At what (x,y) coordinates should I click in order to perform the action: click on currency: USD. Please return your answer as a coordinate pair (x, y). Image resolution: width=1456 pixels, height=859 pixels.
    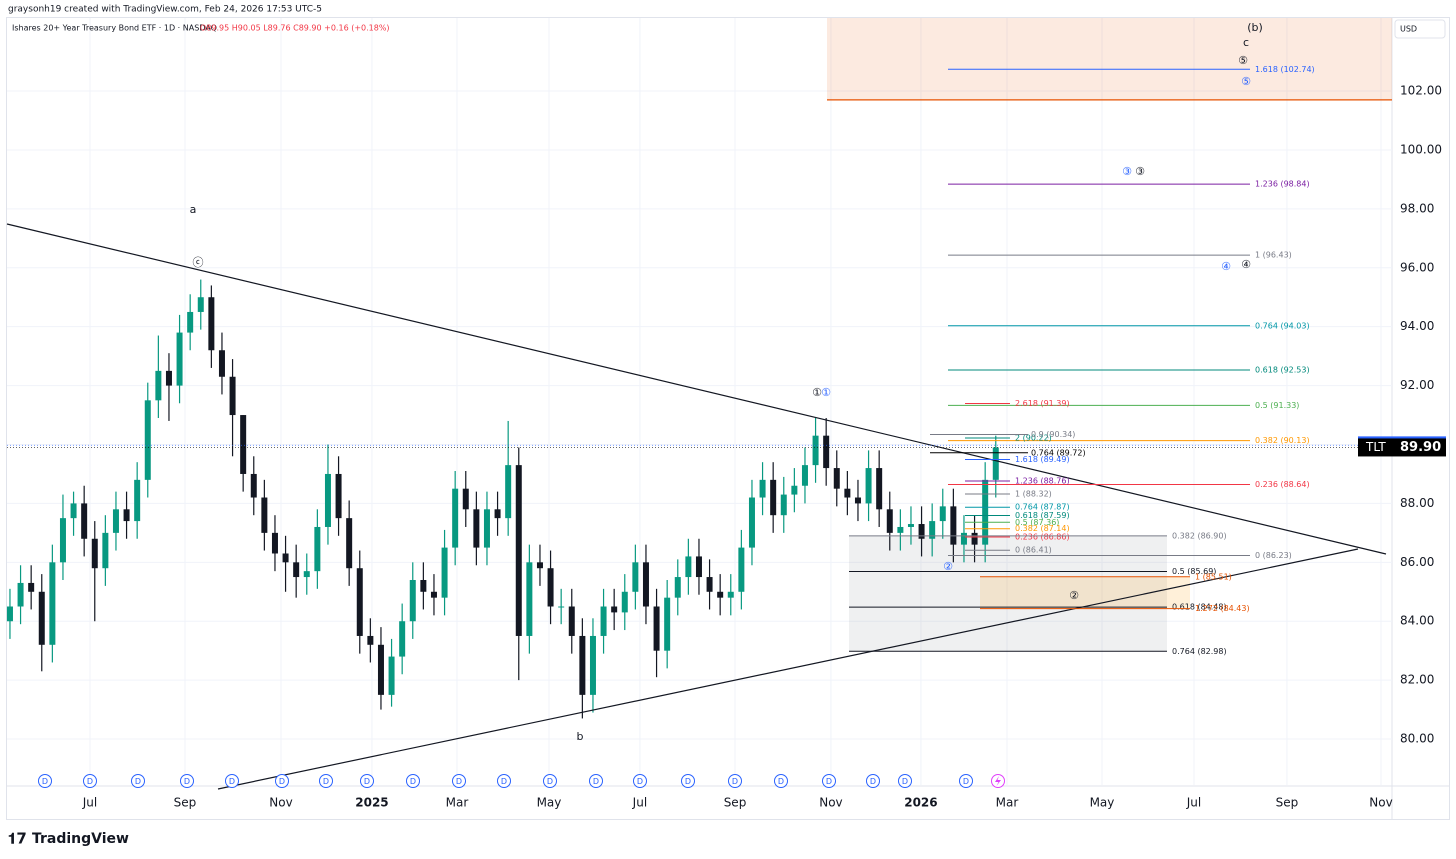
    Looking at the image, I should click on (1408, 29).